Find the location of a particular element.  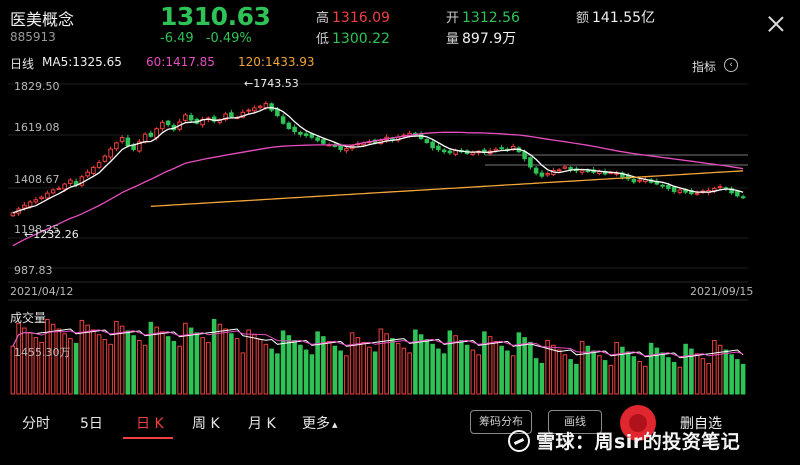

active-tab-indicator is located at coordinates (148, 438).